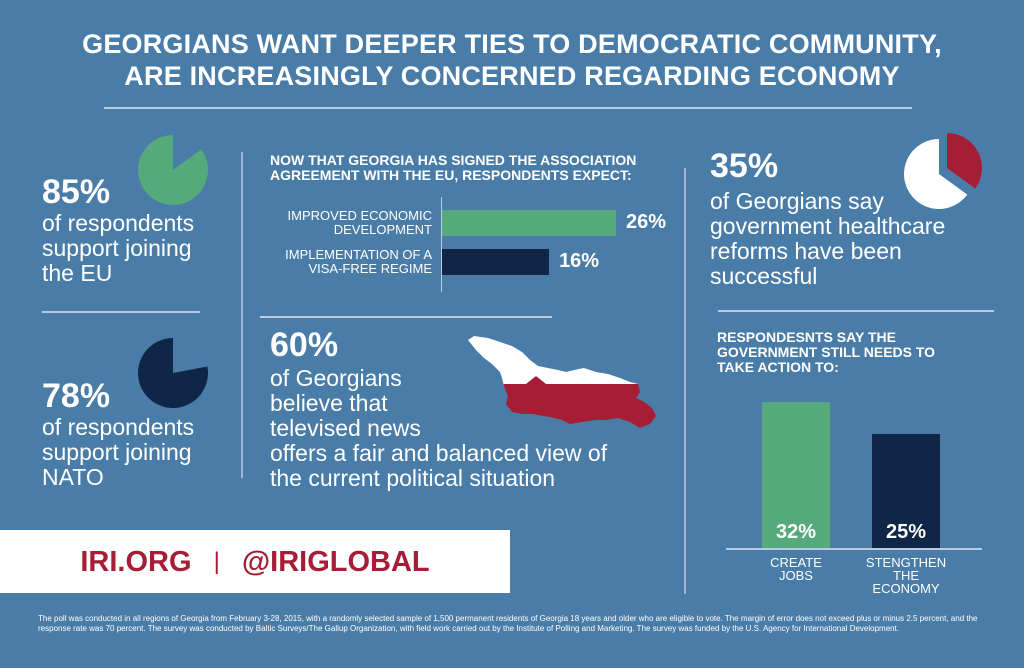  Describe the element at coordinates (345, 428) in the screenshot. I see `tv-desc-line: televised news` at that location.